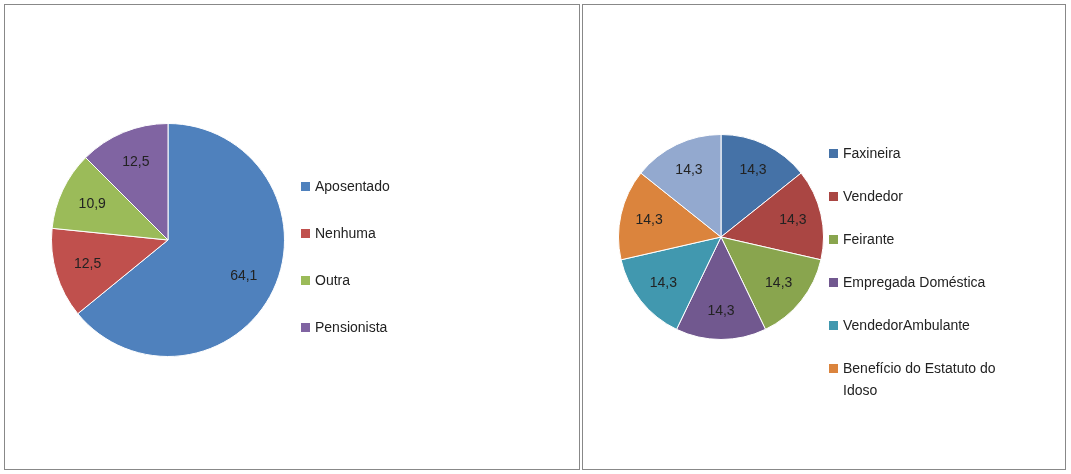 This screenshot has height=474, width=1071. Describe the element at coordinates (92, 202) in the screenshot. I see `data-label: 10,9` at that location.